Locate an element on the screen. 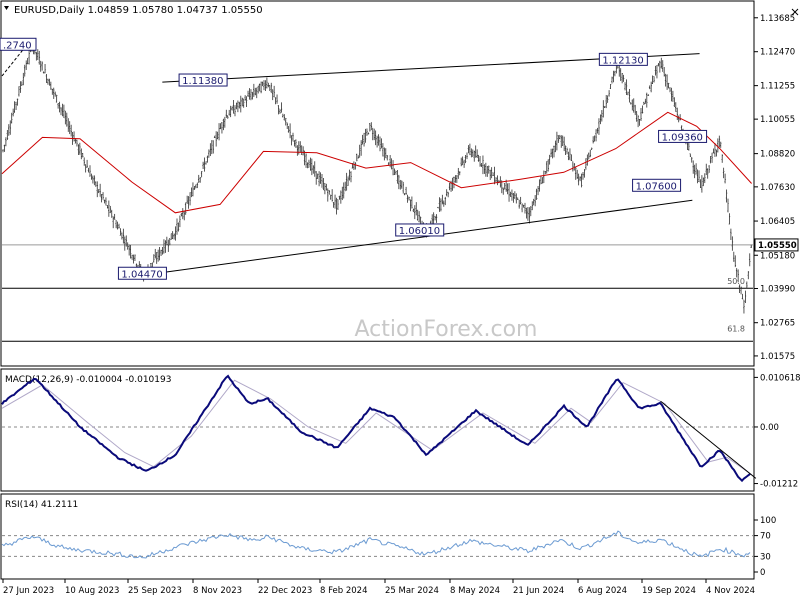 The width and height of the screenshot is (800, 604). y-axis-tick-label: 1.10055 is located at coordinates (777, 120).